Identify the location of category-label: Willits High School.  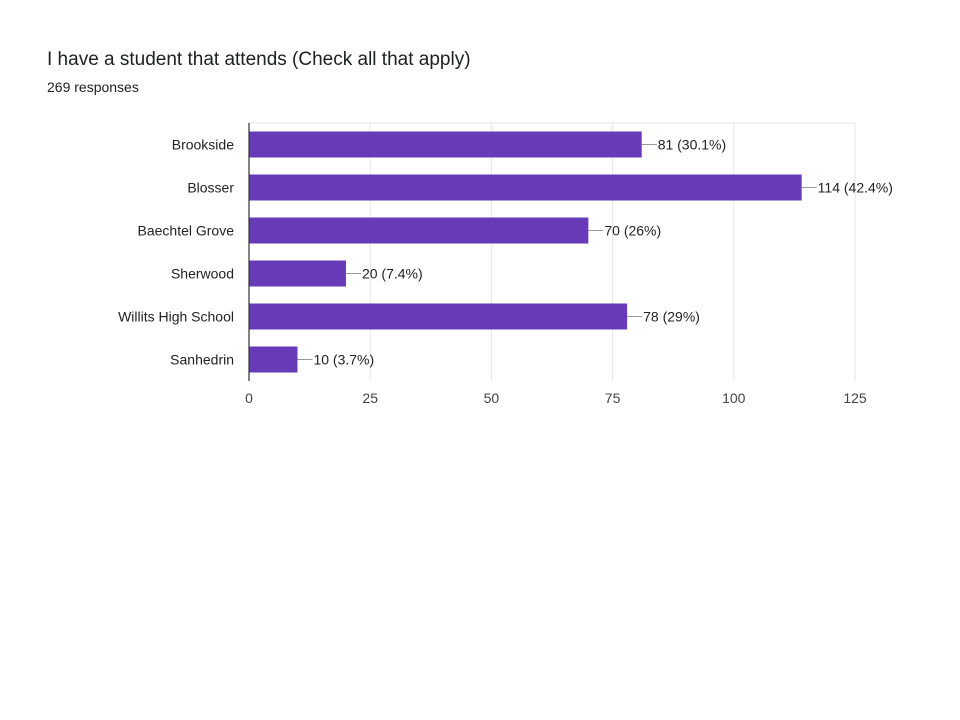
(176, 317).